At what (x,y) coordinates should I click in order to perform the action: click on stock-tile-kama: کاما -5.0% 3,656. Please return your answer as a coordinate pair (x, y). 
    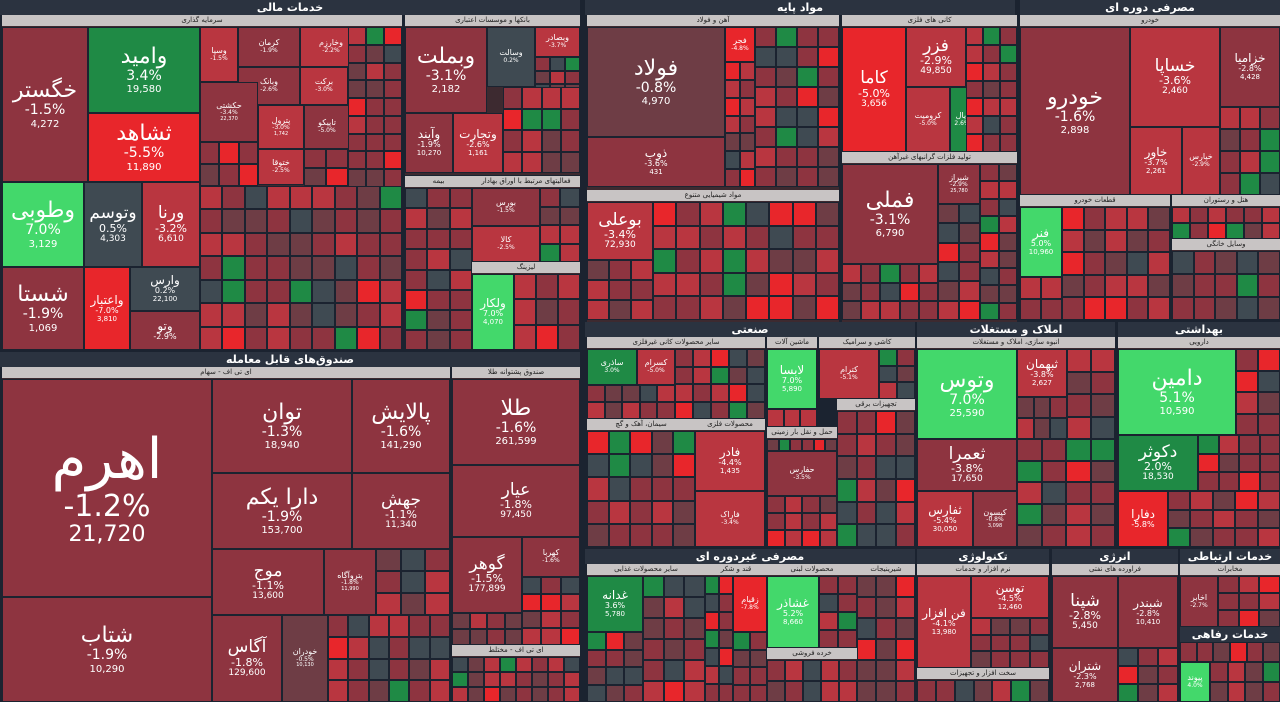
    Looking at the image, I should click on (874, 89).